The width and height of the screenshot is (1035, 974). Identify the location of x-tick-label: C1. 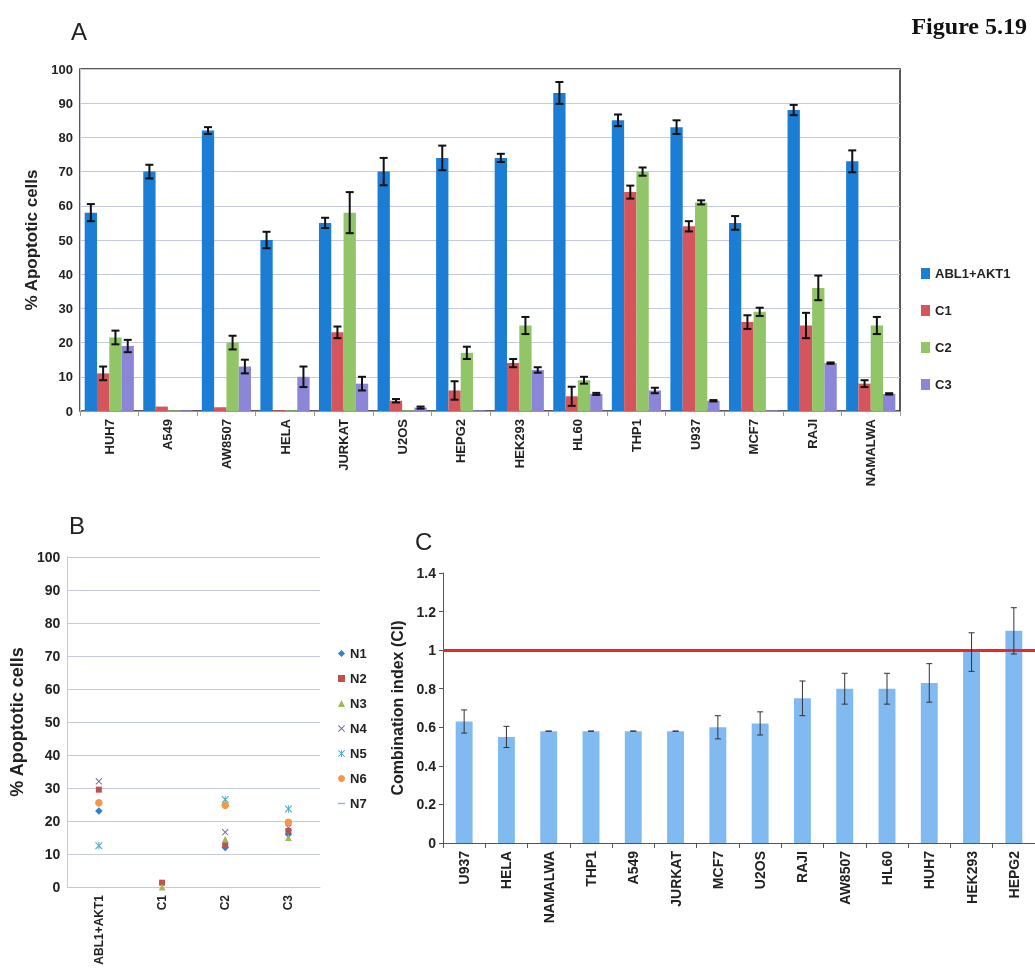
(162, 902).